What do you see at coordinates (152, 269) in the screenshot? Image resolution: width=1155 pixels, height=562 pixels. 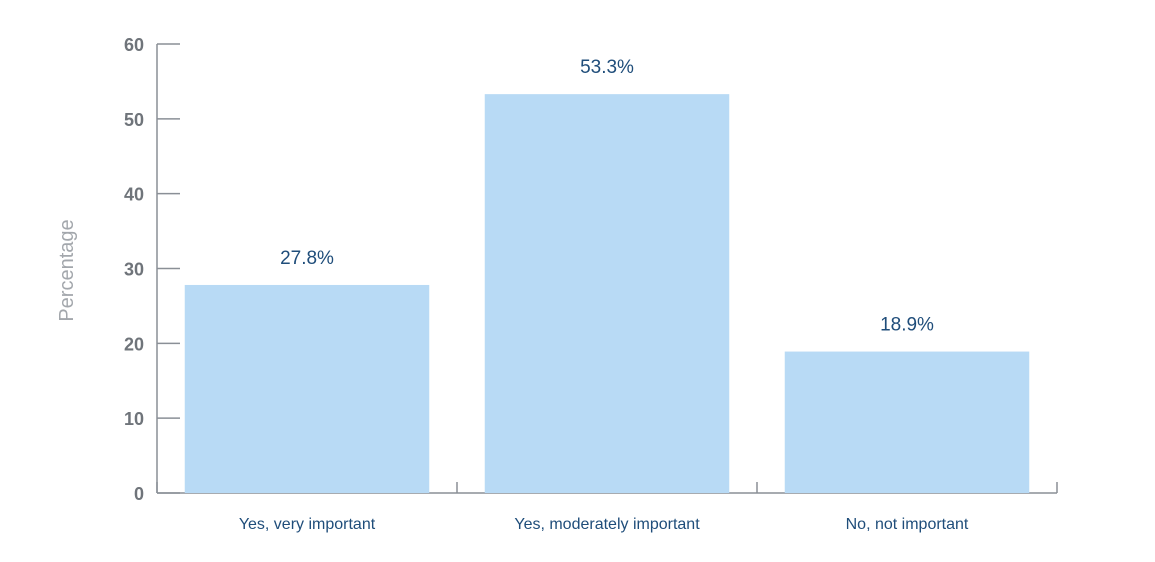 I see `y-axis: 0 10 20 30 40 50 60` at bounding box center [152, 269].